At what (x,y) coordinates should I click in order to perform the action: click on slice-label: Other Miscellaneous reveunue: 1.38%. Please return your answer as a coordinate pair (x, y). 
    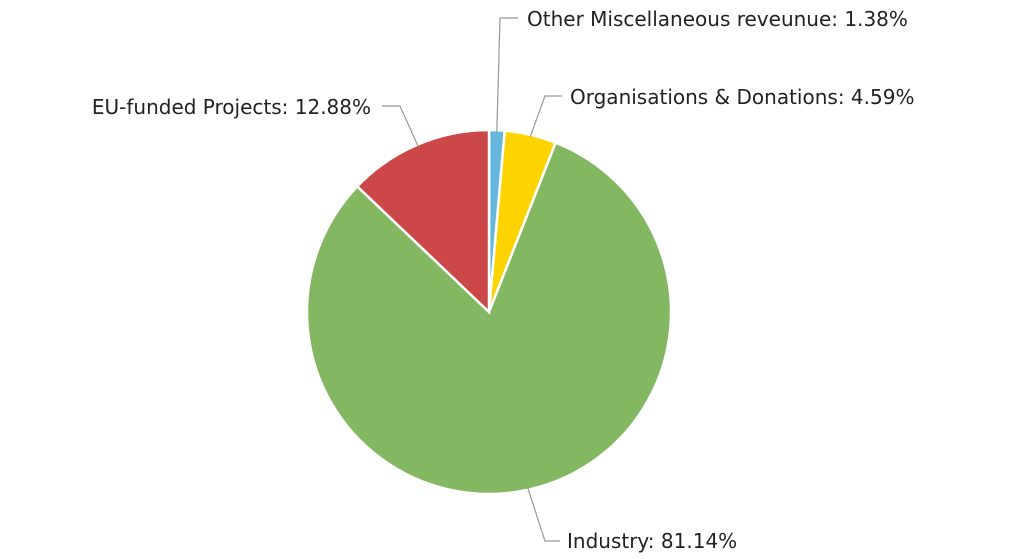
    Looking at the image, I should click on (717, 19).